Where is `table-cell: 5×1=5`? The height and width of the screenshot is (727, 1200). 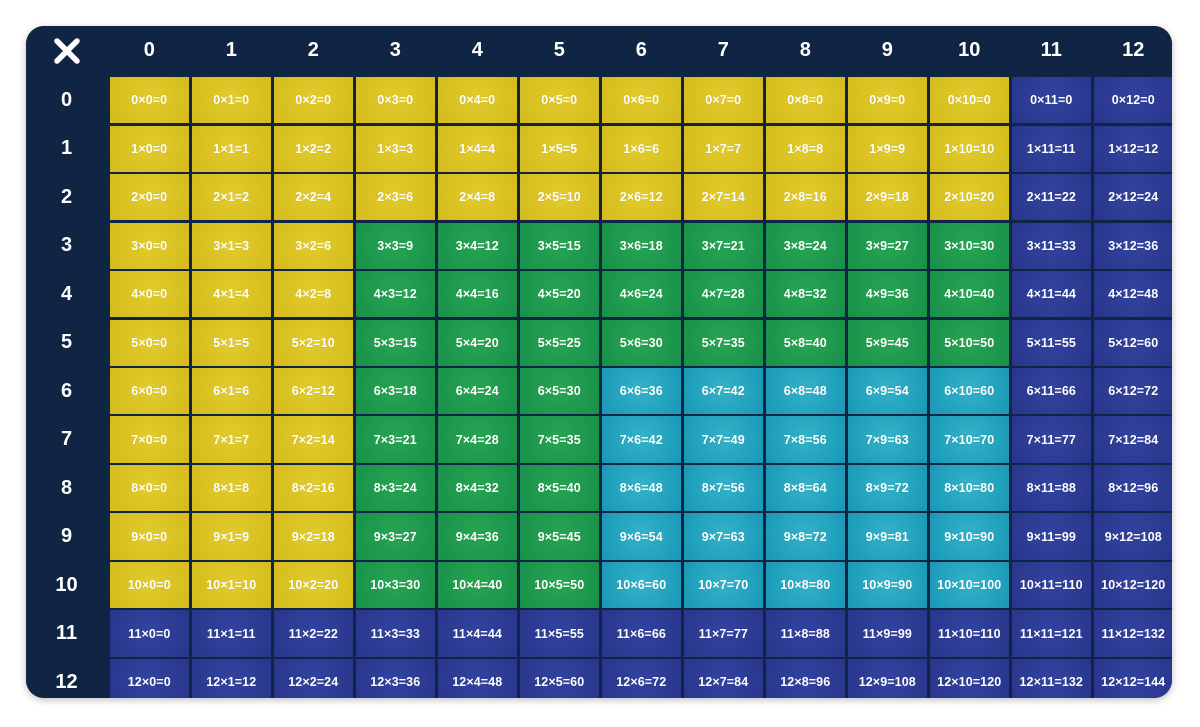
table-cell: 5×1=5 is located at coordinates (231, 342).